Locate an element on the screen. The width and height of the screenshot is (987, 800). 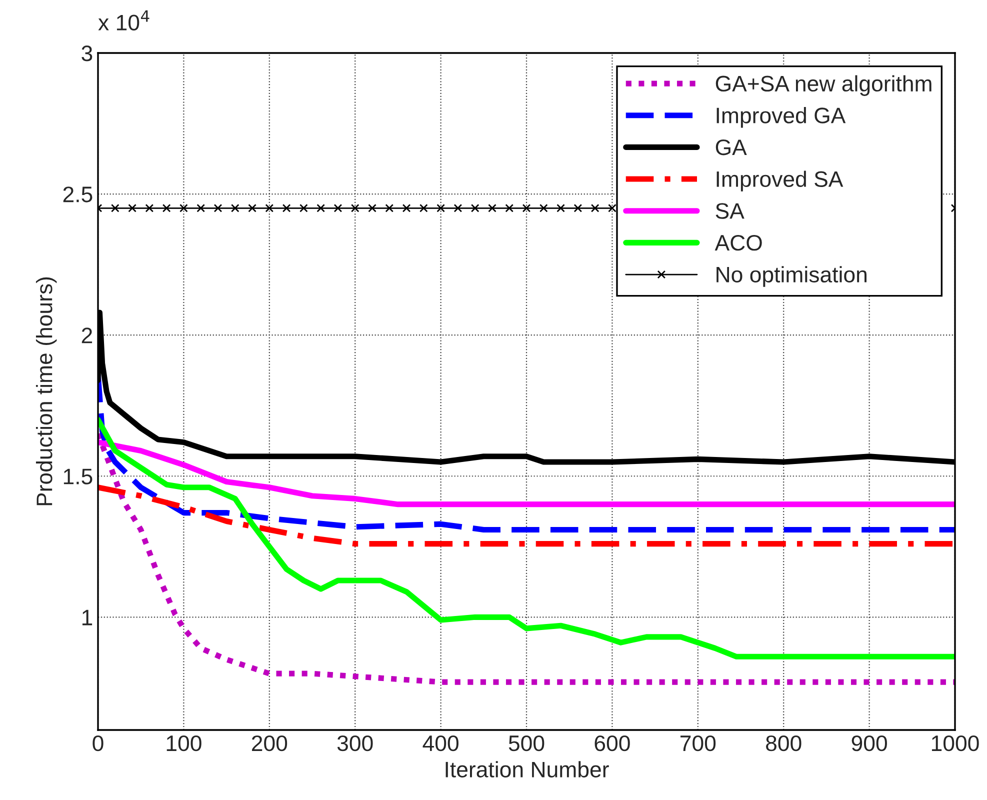
legend-label: Improved SA is located at coordinates (780, 181).